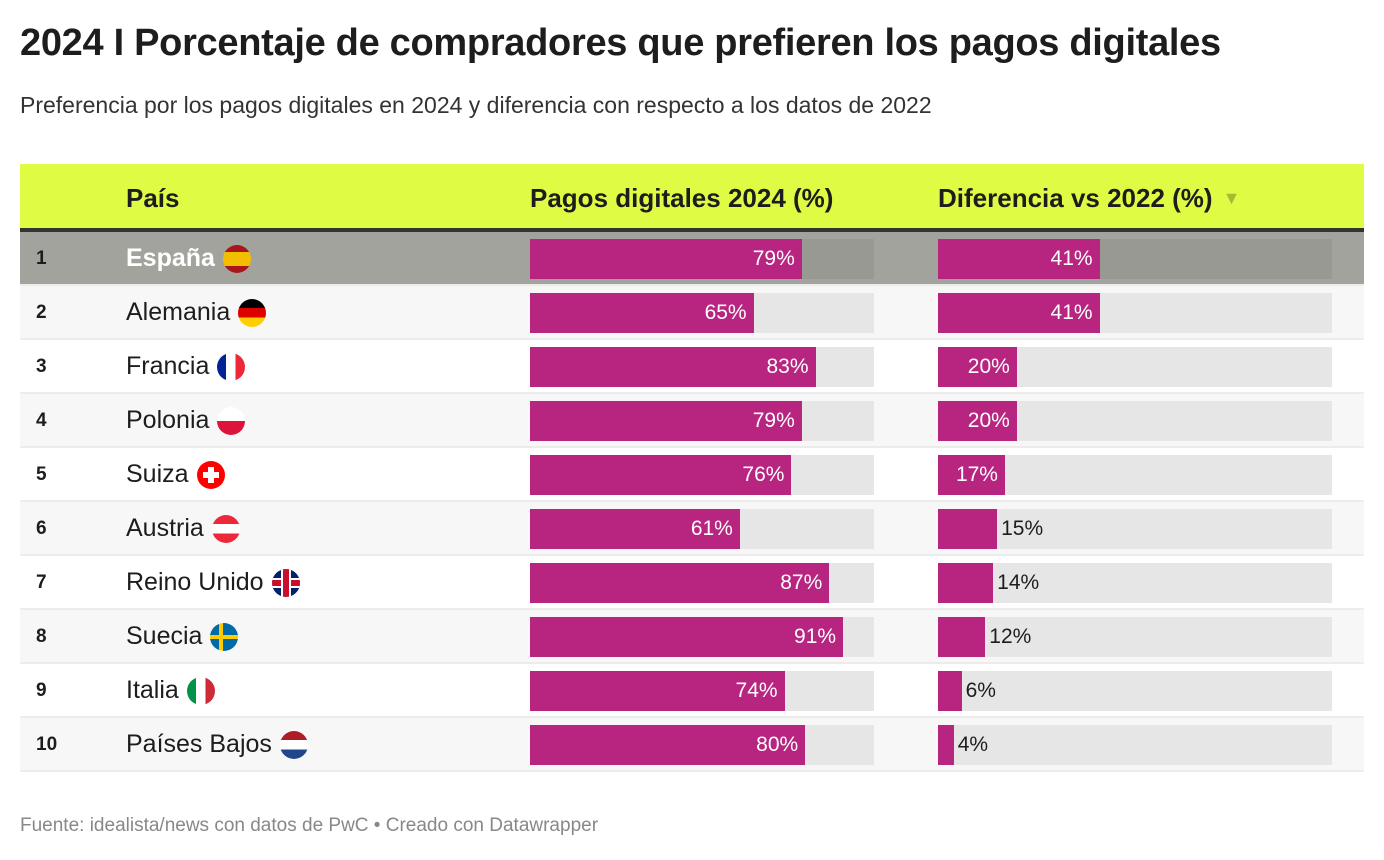 This screenshot has width=1384, height=860. I want to click on pagos-bar-track: 91%, so click(702, 637).